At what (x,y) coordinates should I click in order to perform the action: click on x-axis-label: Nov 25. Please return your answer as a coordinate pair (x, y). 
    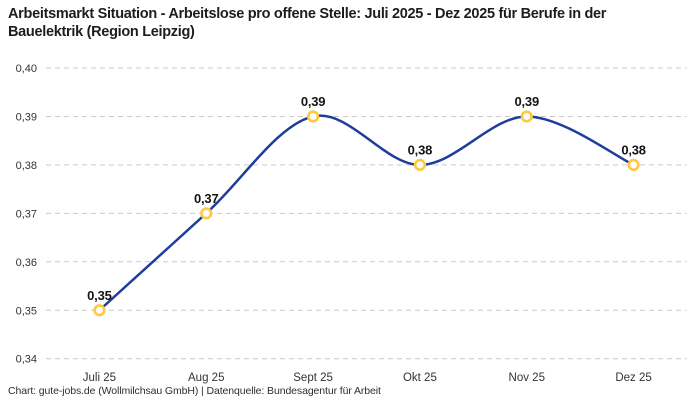
    Looking at the image, I should click on (527, 378).